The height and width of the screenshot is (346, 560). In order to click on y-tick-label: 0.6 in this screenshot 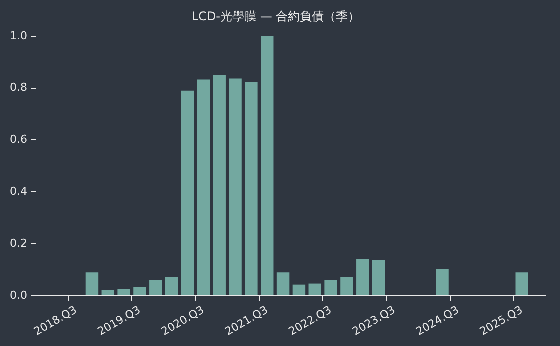, I will do `click(19, 139)`.